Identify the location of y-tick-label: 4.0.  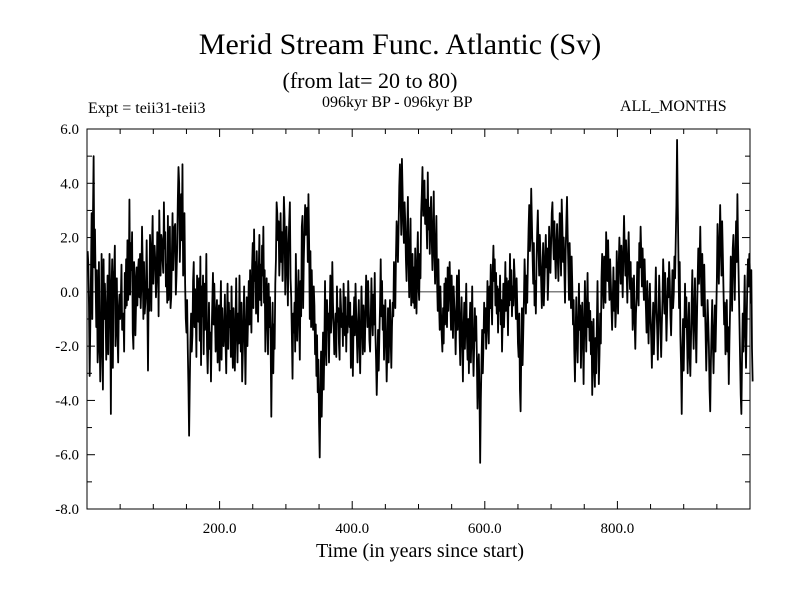
(69, 184).